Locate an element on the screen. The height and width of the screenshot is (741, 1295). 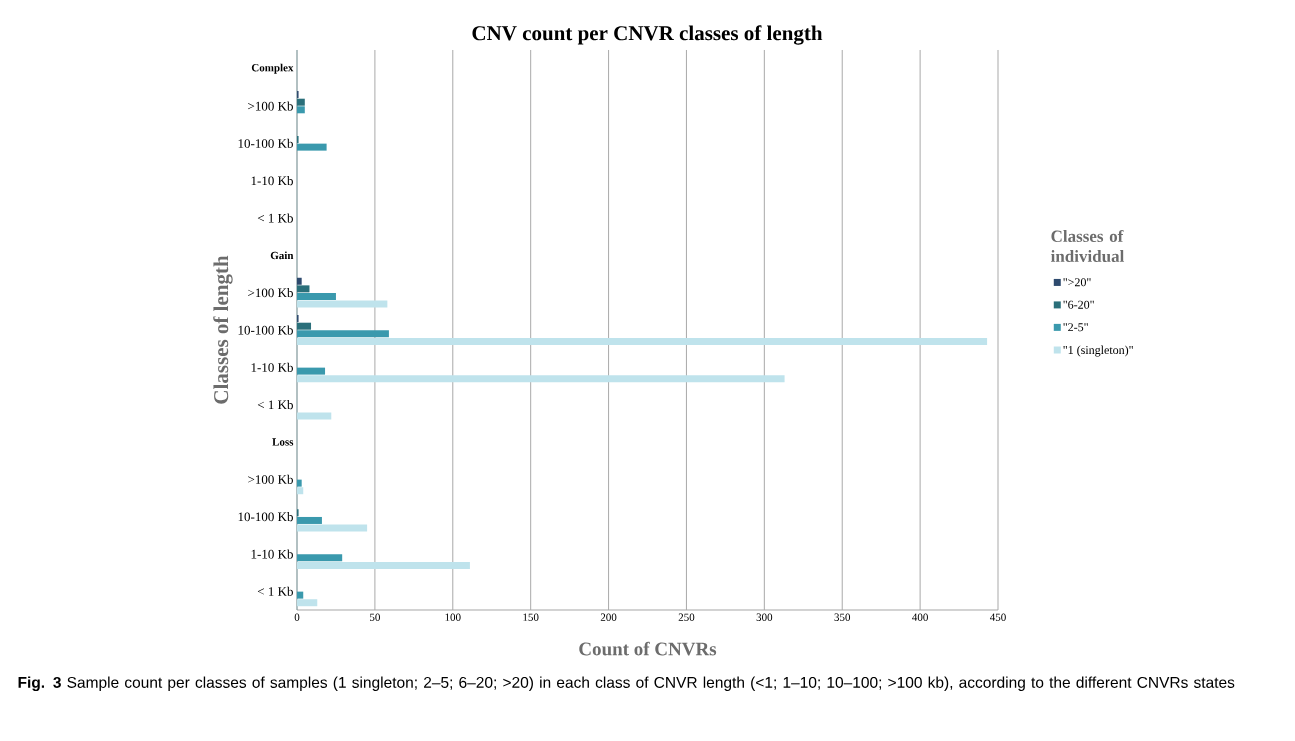
legend-label: "6-20" is located at coordinates (1078, 304).